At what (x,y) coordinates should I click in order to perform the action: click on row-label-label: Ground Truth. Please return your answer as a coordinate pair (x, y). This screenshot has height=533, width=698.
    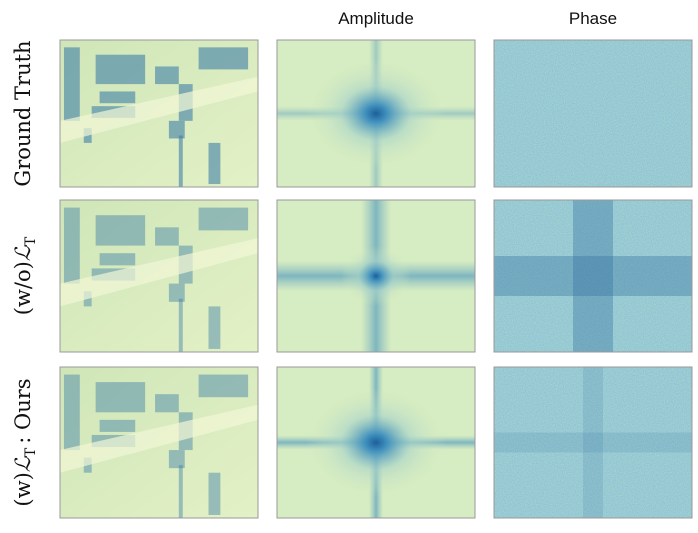
    Looking at the image, I should click on (23, 113).